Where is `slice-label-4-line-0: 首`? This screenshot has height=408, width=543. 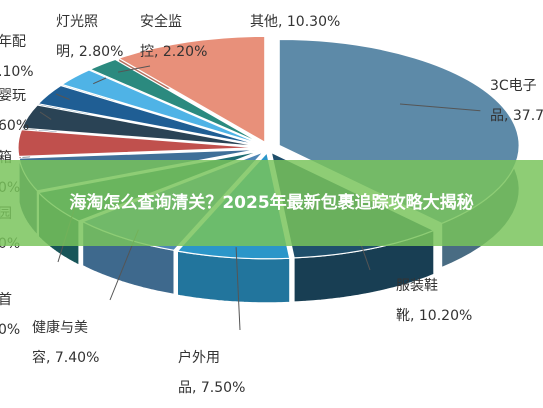 slice-label-4-line-0: 首 is located at coordinates (6, 300).